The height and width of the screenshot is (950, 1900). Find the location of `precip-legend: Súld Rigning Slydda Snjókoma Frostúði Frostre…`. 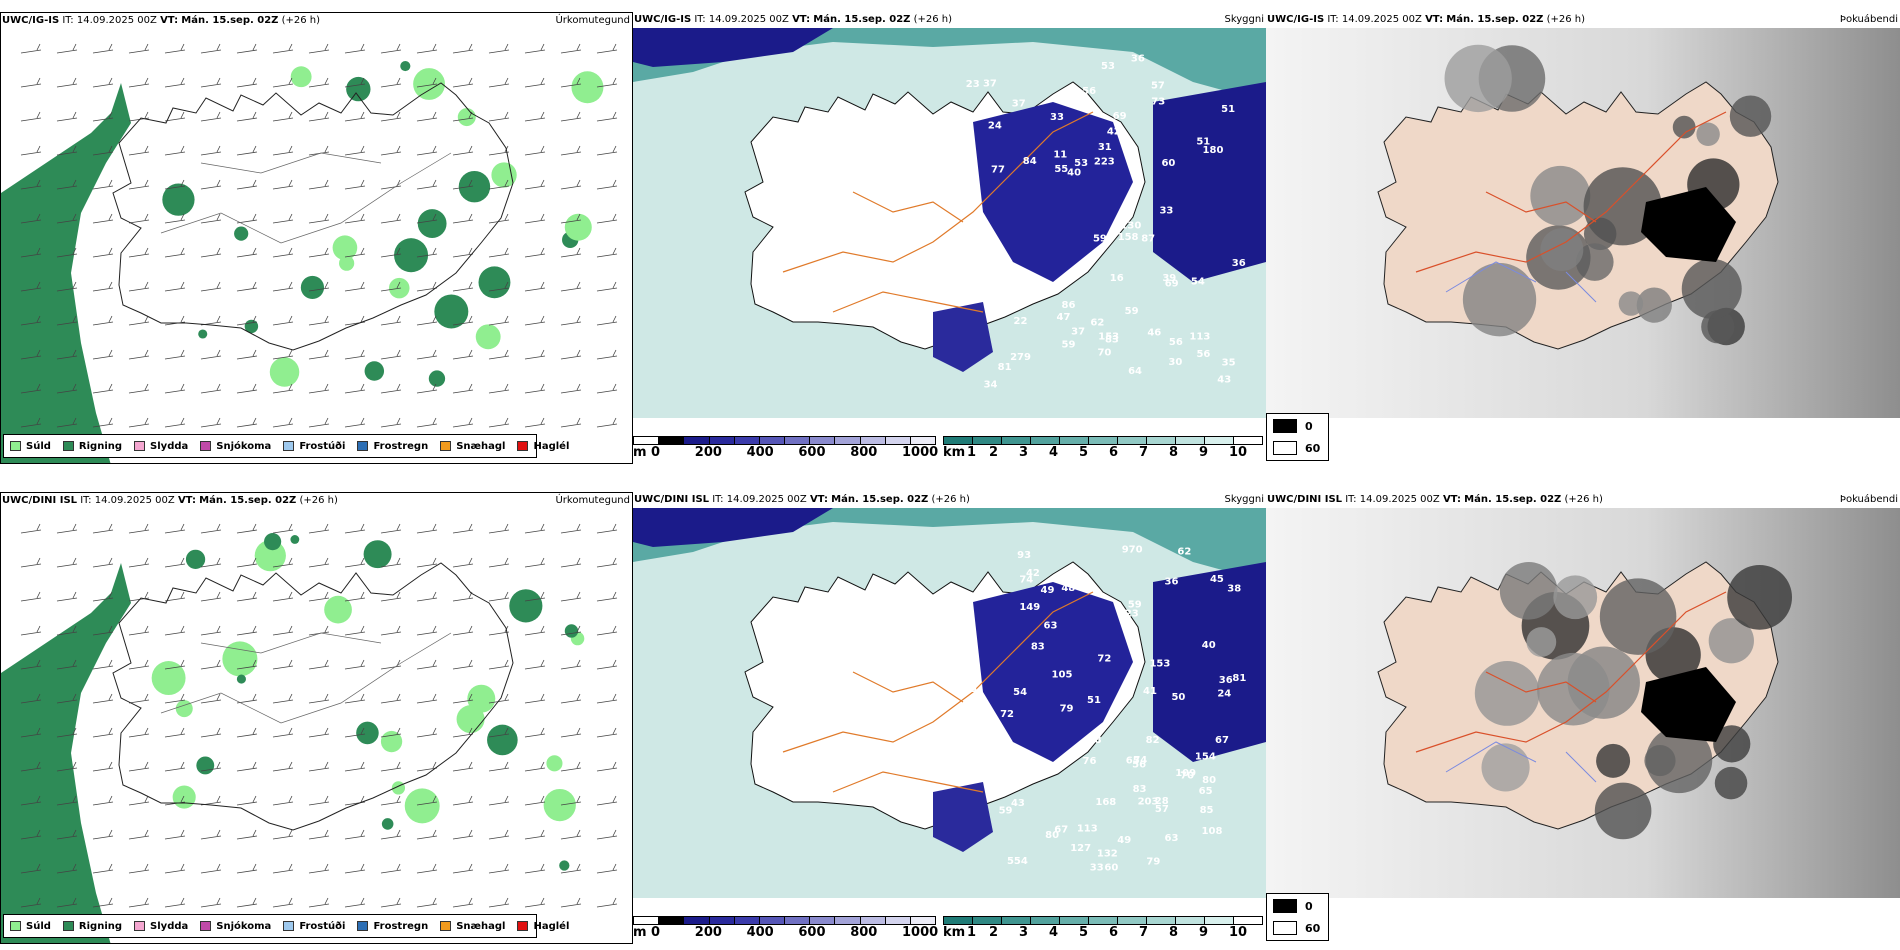

precip-legend: Súld Rigning Slydda Snjókoma Frostúði Frostre… is located at coordinates (286, 446).